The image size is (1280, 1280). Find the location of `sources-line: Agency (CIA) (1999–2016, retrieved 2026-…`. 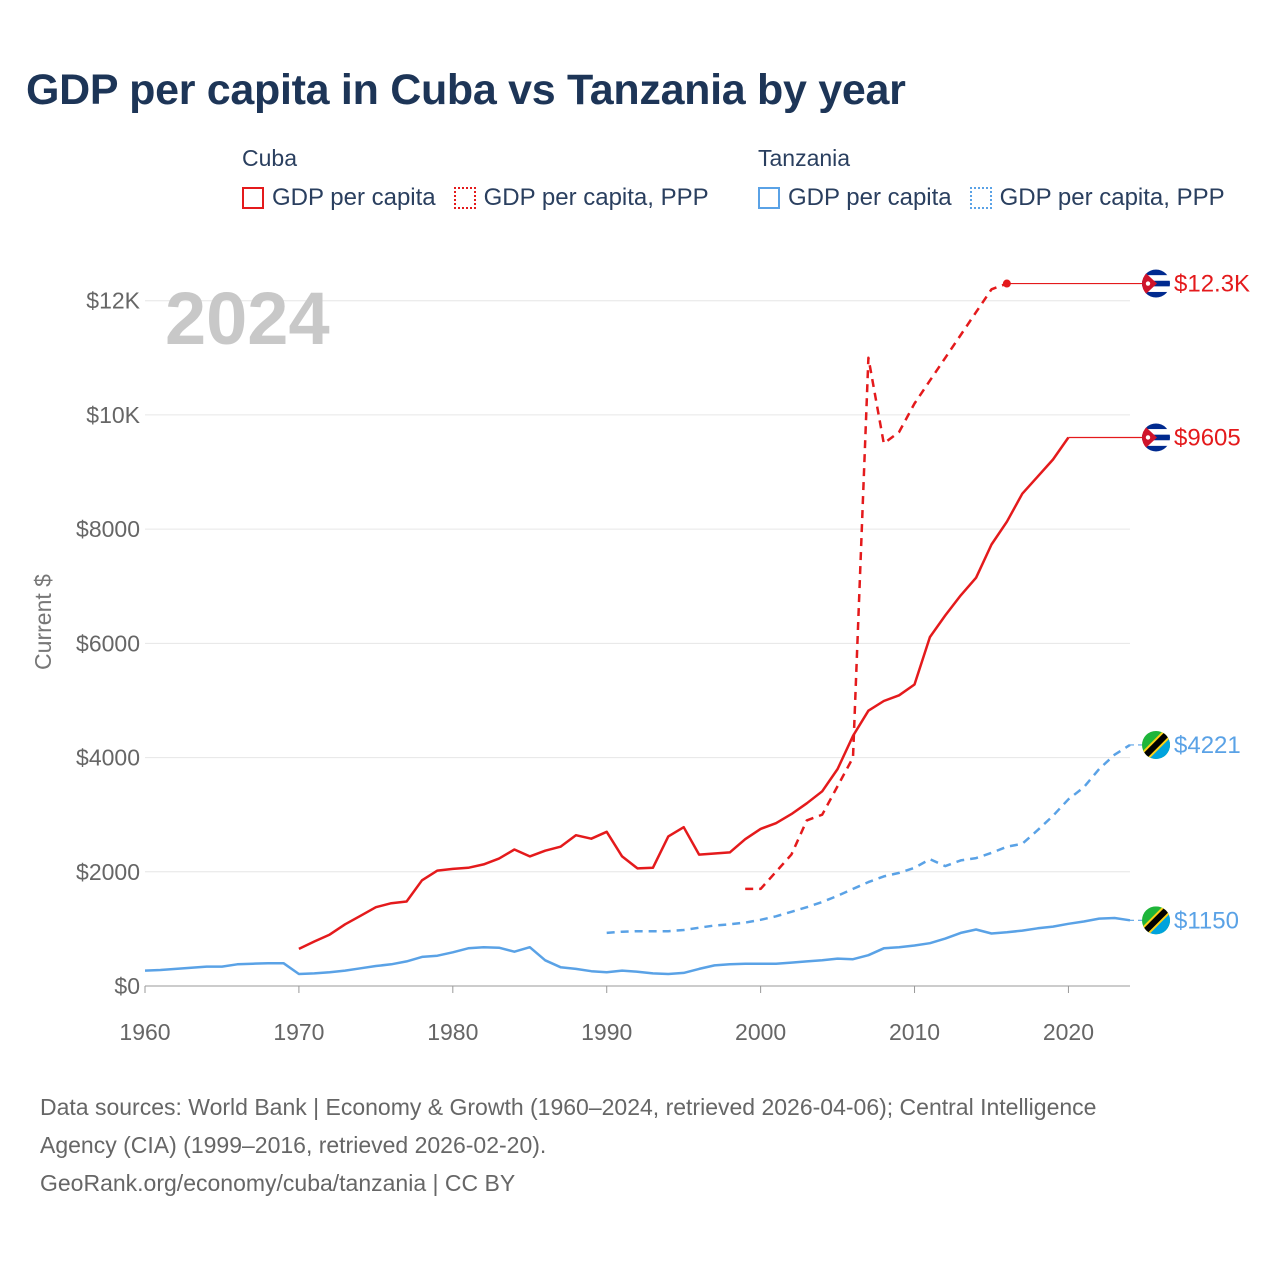

sources-line: Agency (CIA) (1999–2016, retrieved 2026-… is located at coordinates (293, 1145).